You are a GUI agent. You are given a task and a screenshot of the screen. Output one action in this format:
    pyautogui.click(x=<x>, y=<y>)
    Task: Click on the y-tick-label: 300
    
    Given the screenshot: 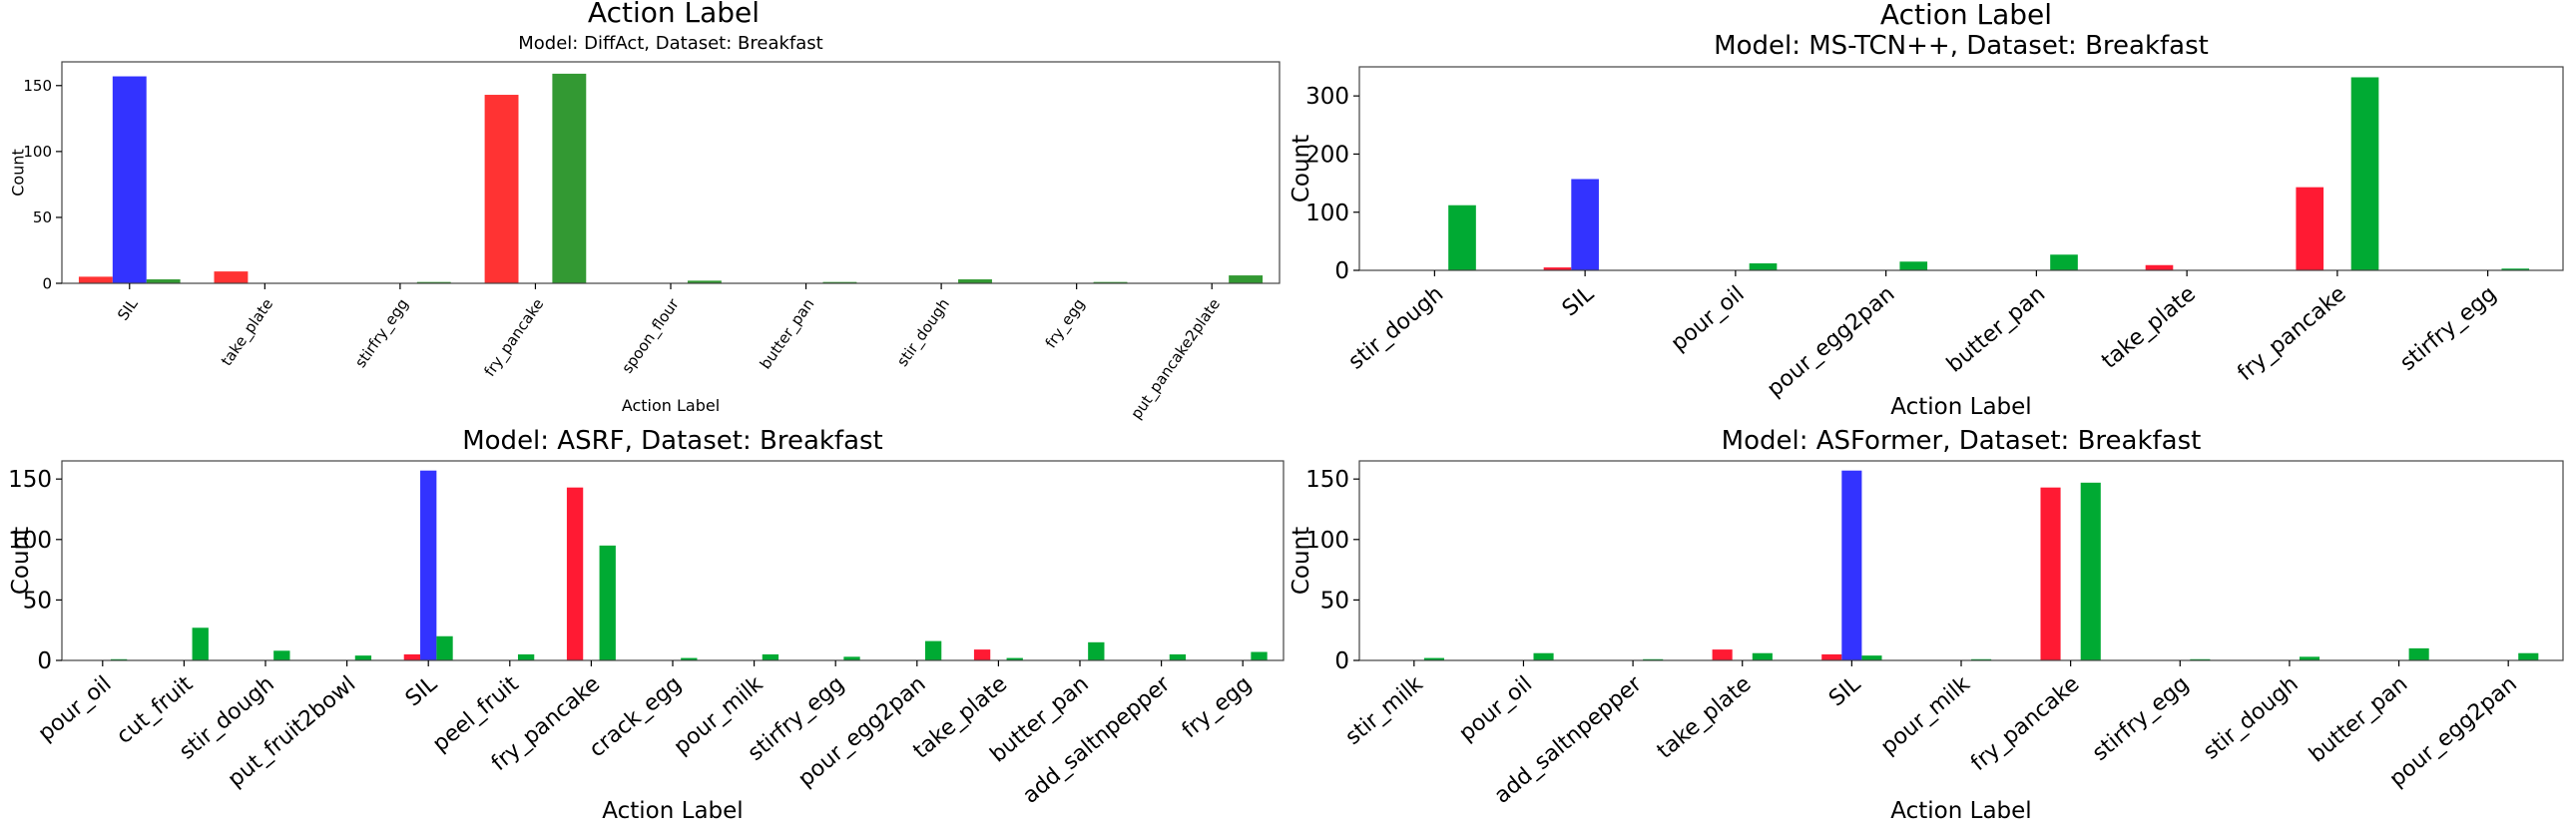 What is the action you would take?
    pyautogui.click(x=1327, y=97)
    